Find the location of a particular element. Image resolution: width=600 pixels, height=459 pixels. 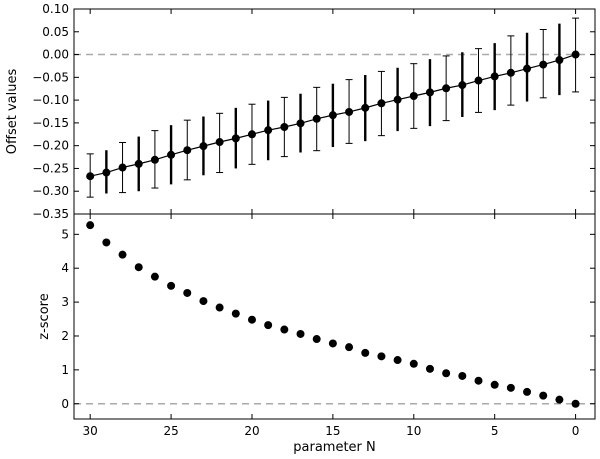

y-tick-label: 0.05 is located at coordinates (55, 32).